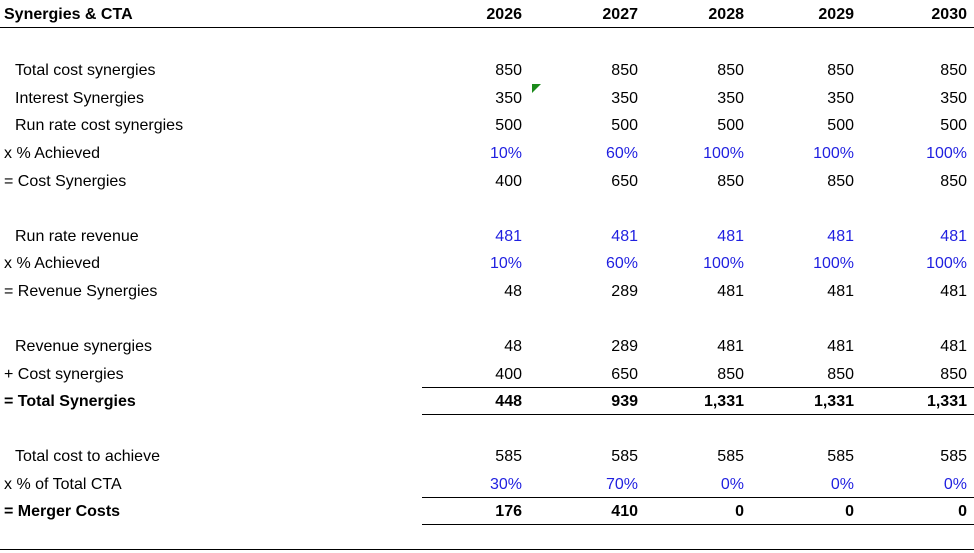 This screenshot has width=974, height=553. What do you see at coordinates (487, 511) in the screenshot?
I see `row-merger-costs: = Merger Costs 176 410 0 0 0` at bounding box center [487, 511].